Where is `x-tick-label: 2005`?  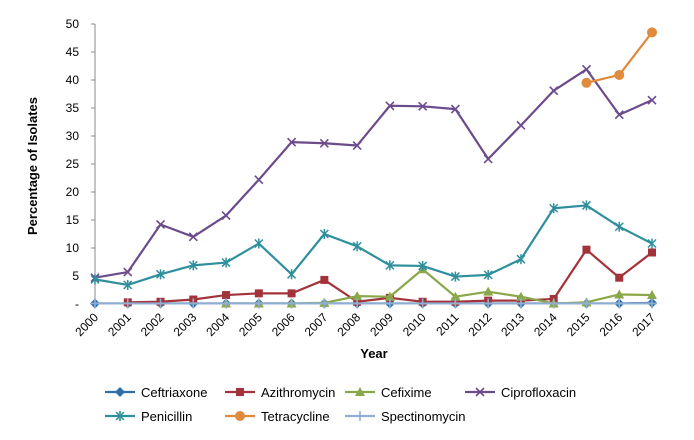 x-tick-label: 2005 is located at coordinates (250, 324).